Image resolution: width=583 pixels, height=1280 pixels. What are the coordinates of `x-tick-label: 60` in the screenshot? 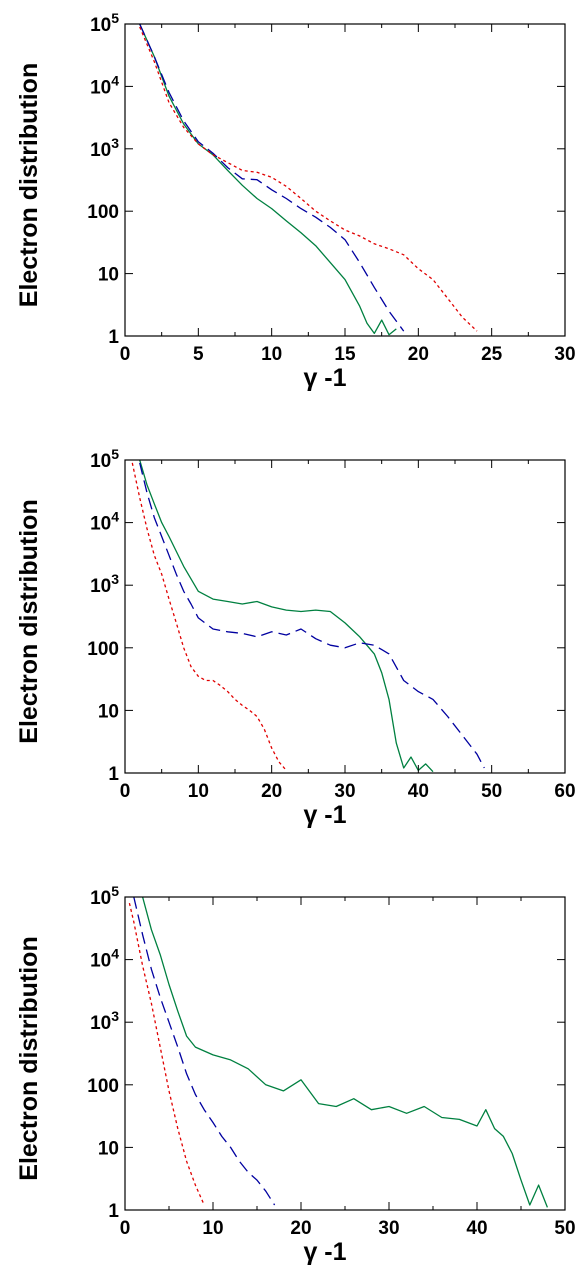 It's located at (564, 791).